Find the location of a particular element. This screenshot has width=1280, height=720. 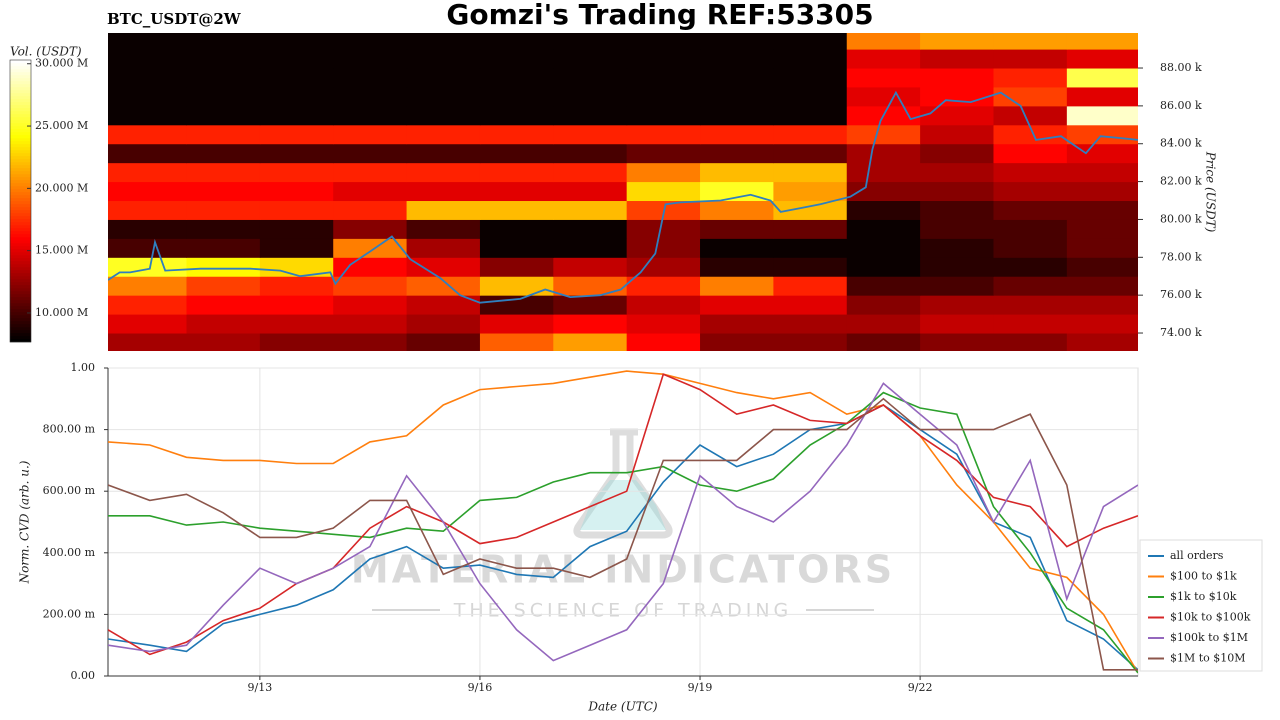

y-tick-label: 600.00 m is located at coordinates (69, 490).